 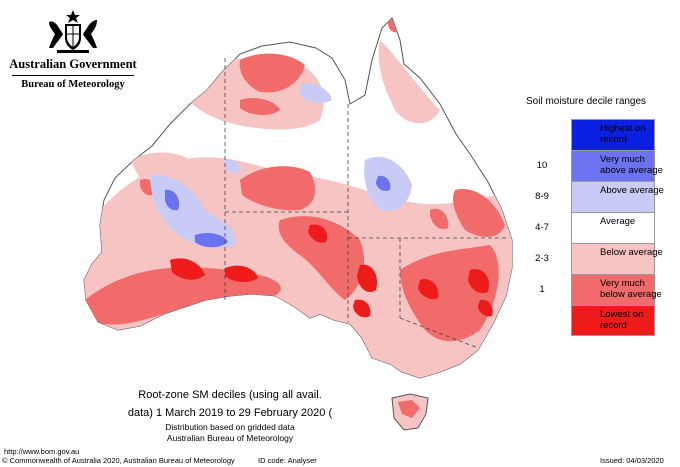 I want to click on legend-row: 10 Very much above average, so click(x=595, y=165).